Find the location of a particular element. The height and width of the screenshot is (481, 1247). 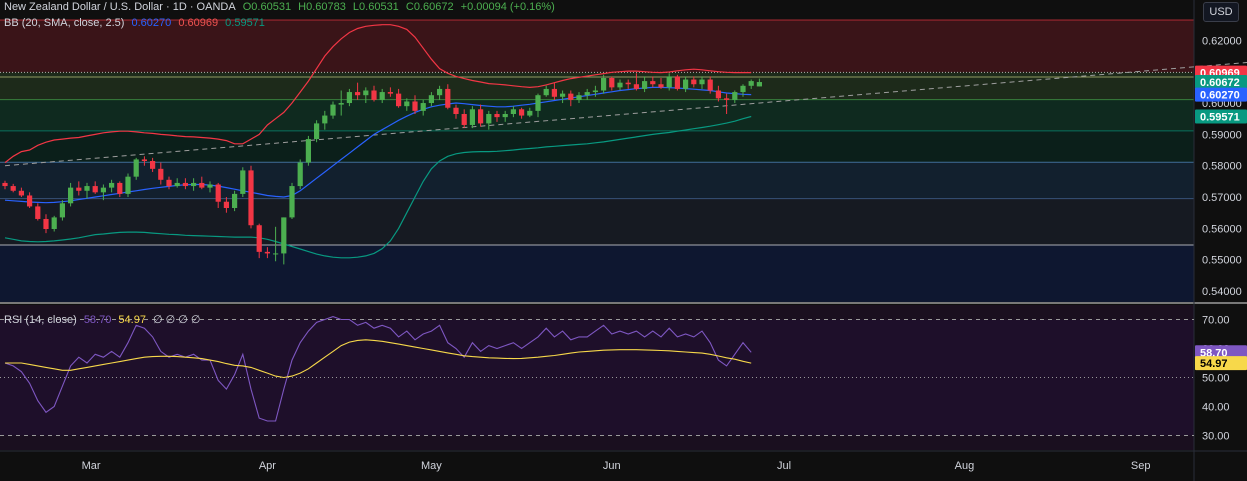

rsi-tick-label: 70.00 is located at coordinates (1216, 321).